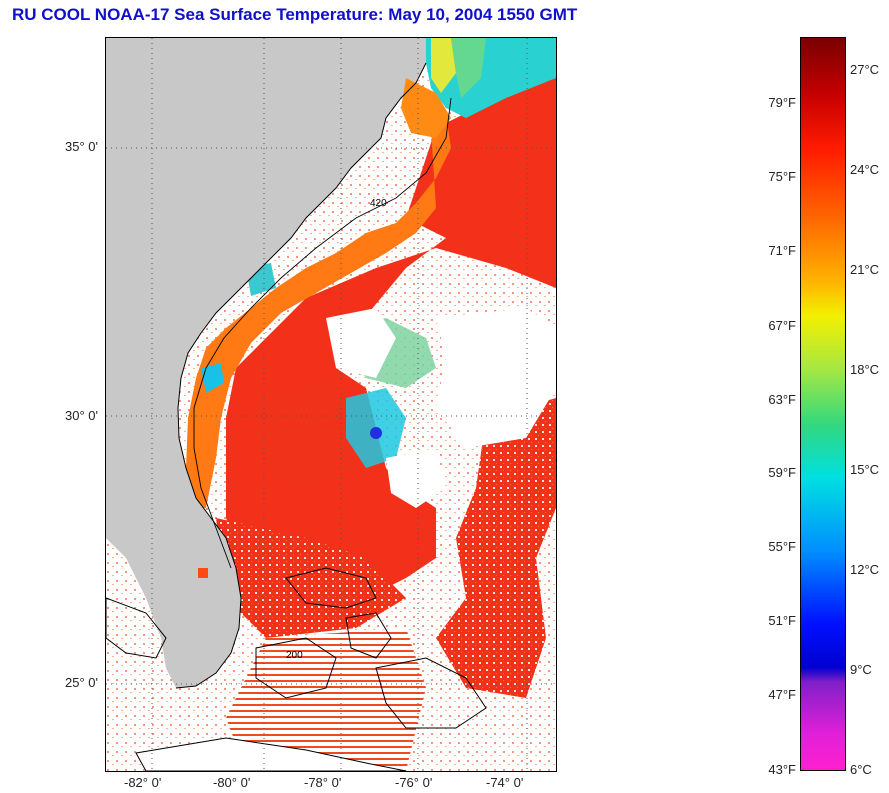 The height and width of the screenshot is (793, 889). Describe the element at coordinates (414, 782) in the screenshot. I see `lon-label-76: -76° 0'` at that location.